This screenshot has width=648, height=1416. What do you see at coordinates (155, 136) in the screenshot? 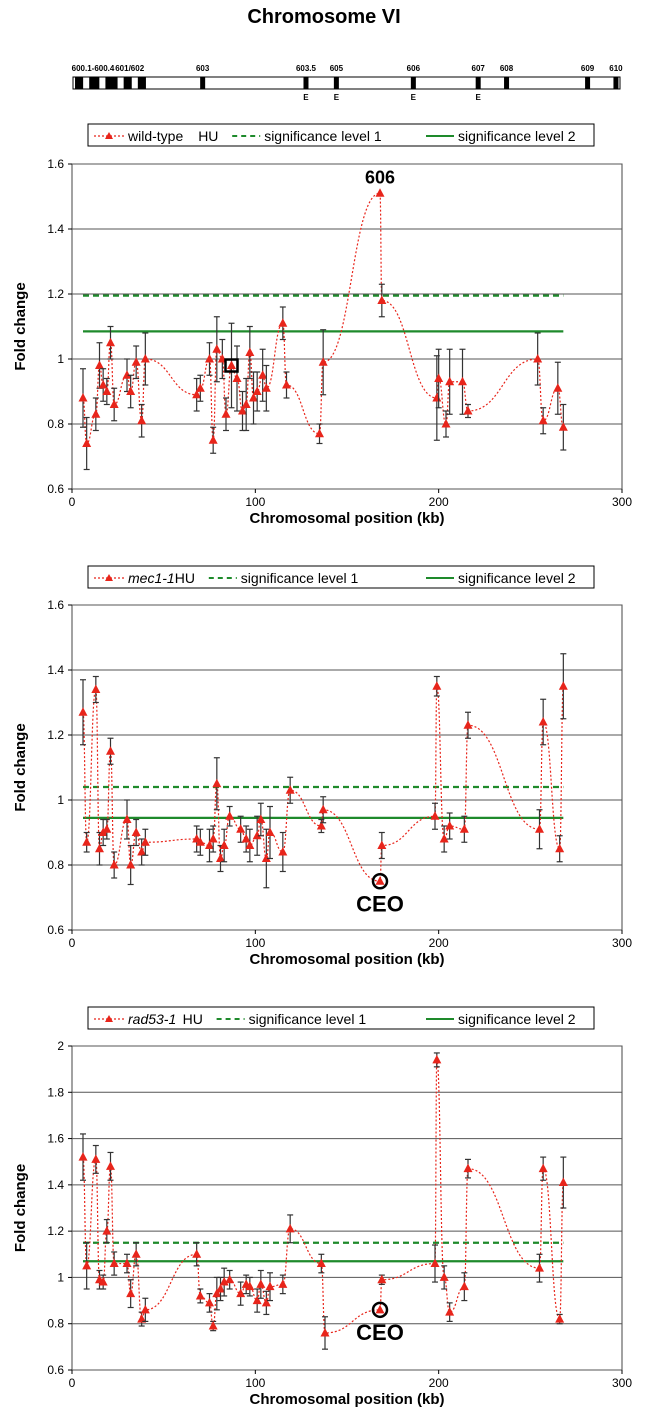
I see `legend-label-series: wild-type` at bounding box center [155, 136].